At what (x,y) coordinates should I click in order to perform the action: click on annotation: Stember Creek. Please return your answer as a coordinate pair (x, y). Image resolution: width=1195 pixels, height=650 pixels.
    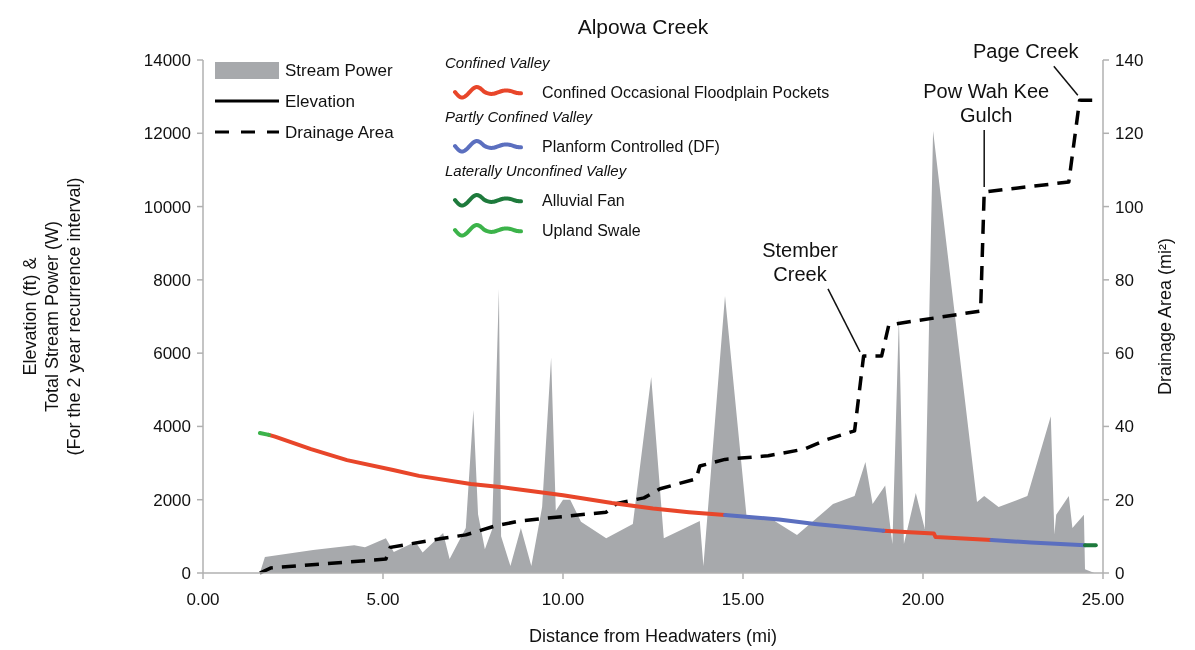
    Looking at the image, I should click on (800, 261).